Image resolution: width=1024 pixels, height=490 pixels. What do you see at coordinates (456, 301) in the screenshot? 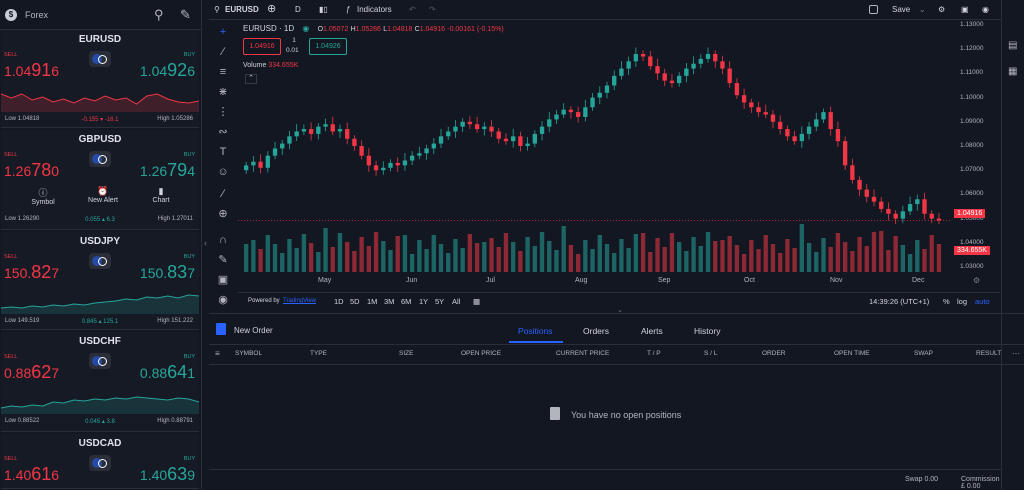
I see `range-button-all: All` at bounding box center [456, 301].